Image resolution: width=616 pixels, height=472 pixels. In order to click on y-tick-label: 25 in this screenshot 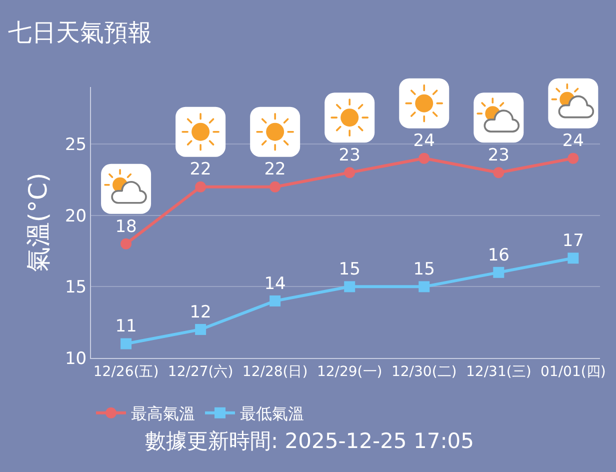, I will do `click(75, 145)`.